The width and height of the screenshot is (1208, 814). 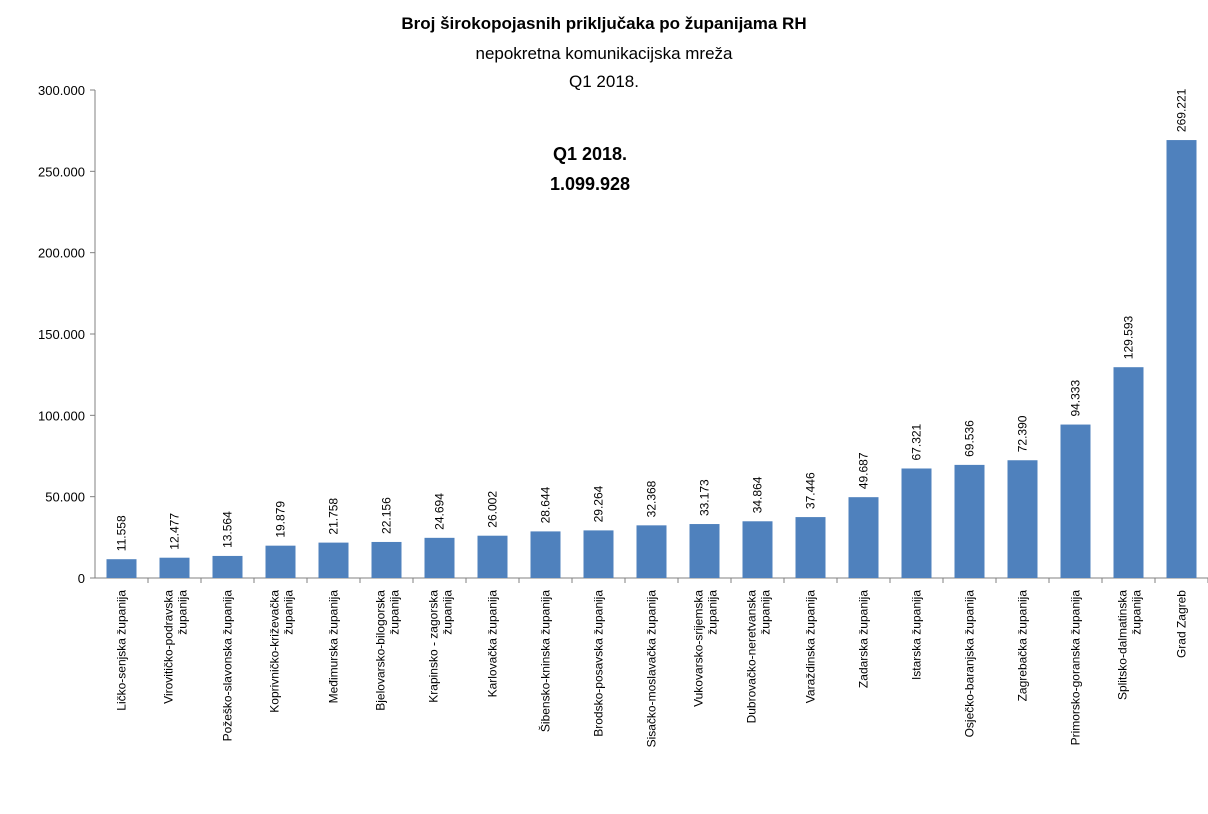 What do you see at coordinates (122, 650) in the screenshot?
I see `category-label: Ličko-senjska županija` at bounding box center [122, 650].